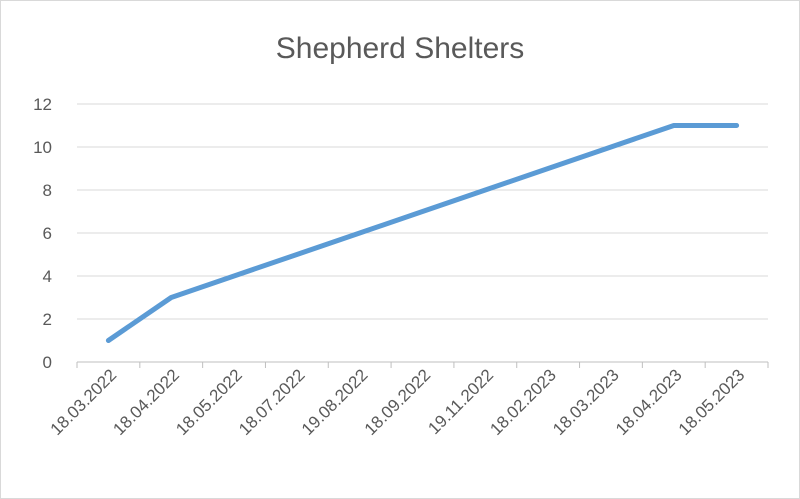 This screenshot has height=499, width=800. I want to click on x-tick-label: 19.11.2022, so click(460, 401).